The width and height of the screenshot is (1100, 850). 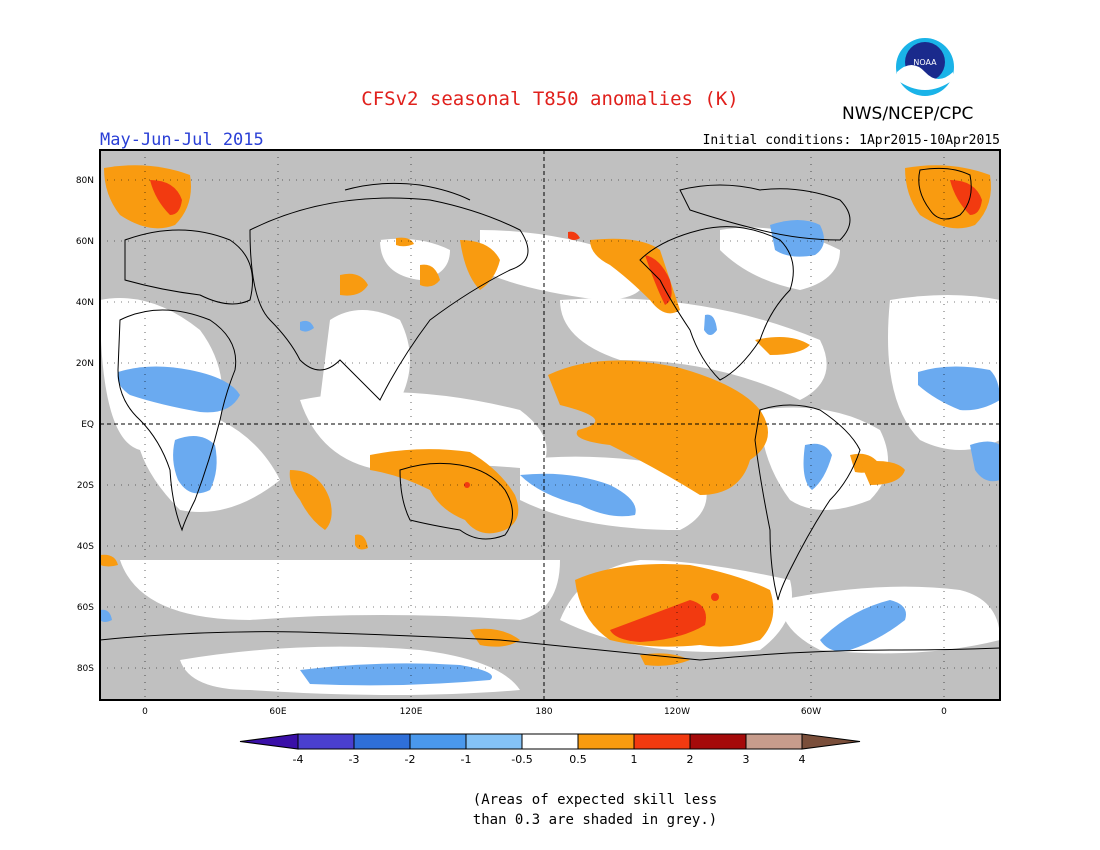 What do you see at coordinates (85, 364) in the screenshot?
I see `lat-label: 20N` at bounding box center [85, 364].